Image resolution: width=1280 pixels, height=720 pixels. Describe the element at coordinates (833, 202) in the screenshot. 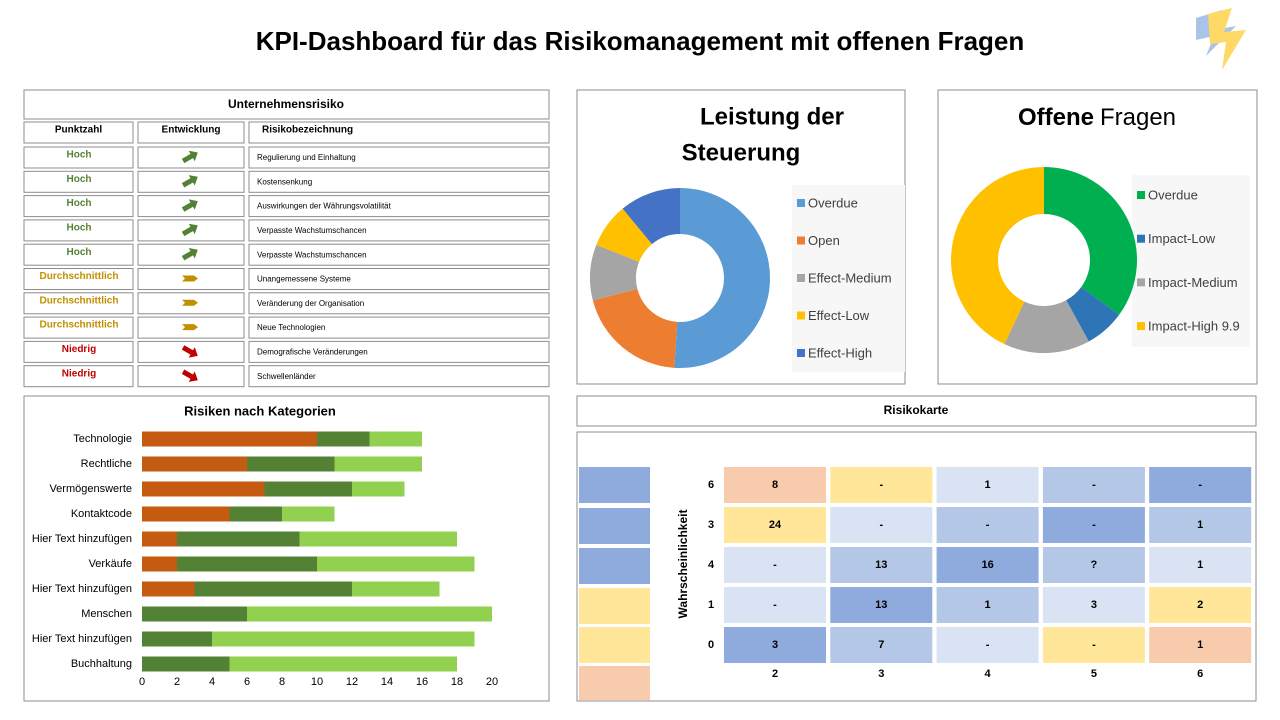

I see `legend-label: Overdue` at that location.